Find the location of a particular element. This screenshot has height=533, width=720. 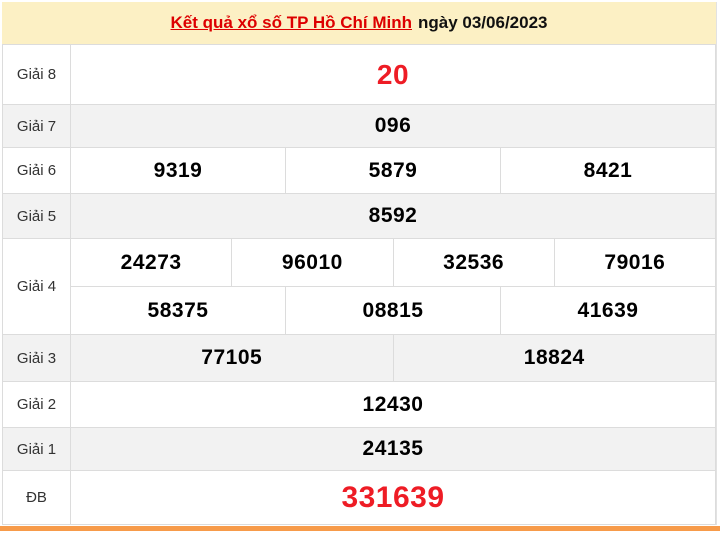

prize-row-7: Giải 7 096 is located at coordinates (359, 126).